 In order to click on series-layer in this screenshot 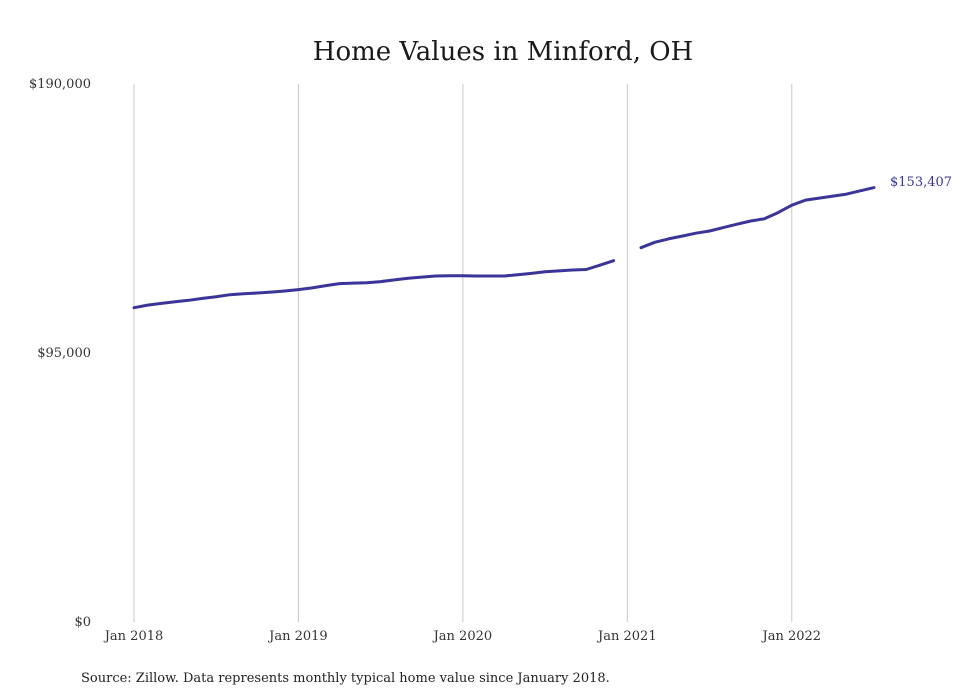, I will do `click(504, 248)`.